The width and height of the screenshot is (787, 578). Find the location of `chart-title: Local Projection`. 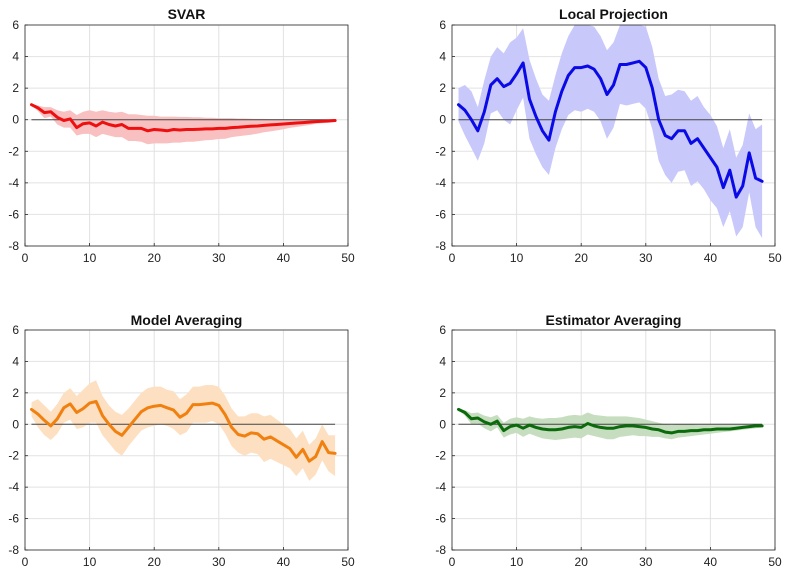

chart-title: Local Projection is located at coordinates (613, 14).